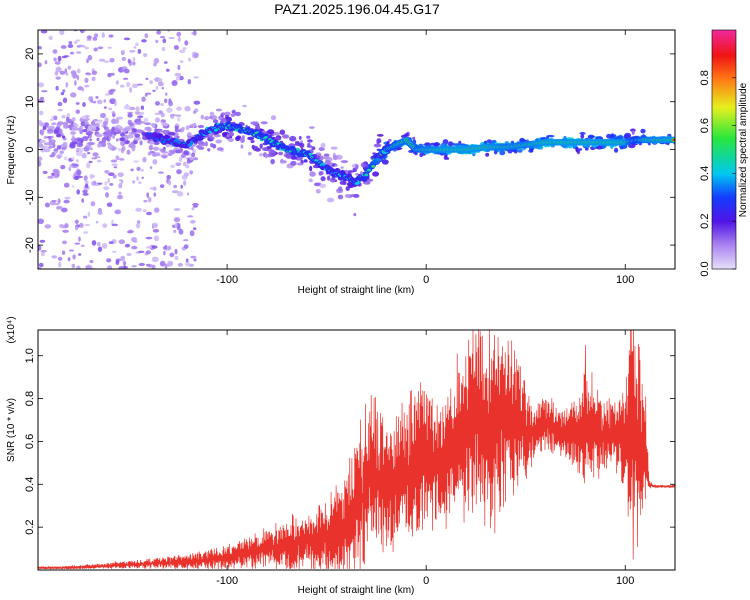 This screenshot has width=750, height=600. Describe the element at coordinates (30, 484) in the screenshot. I see `snr-y-tick-label: 0.4` at that location.